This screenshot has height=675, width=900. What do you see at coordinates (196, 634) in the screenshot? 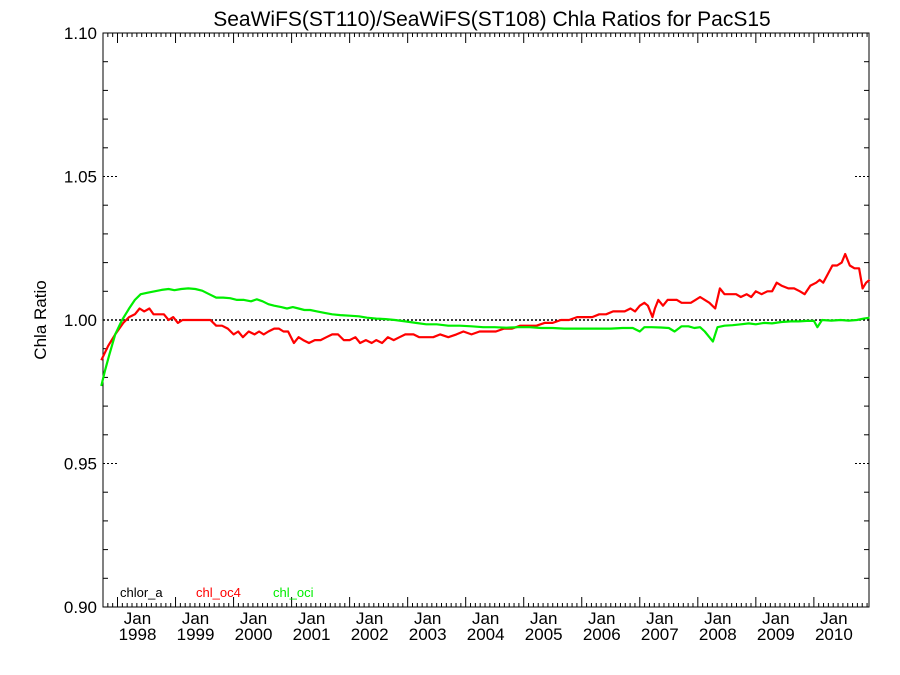
I see `x-tick-label-year: 1999` at bounding box center [196, 634].